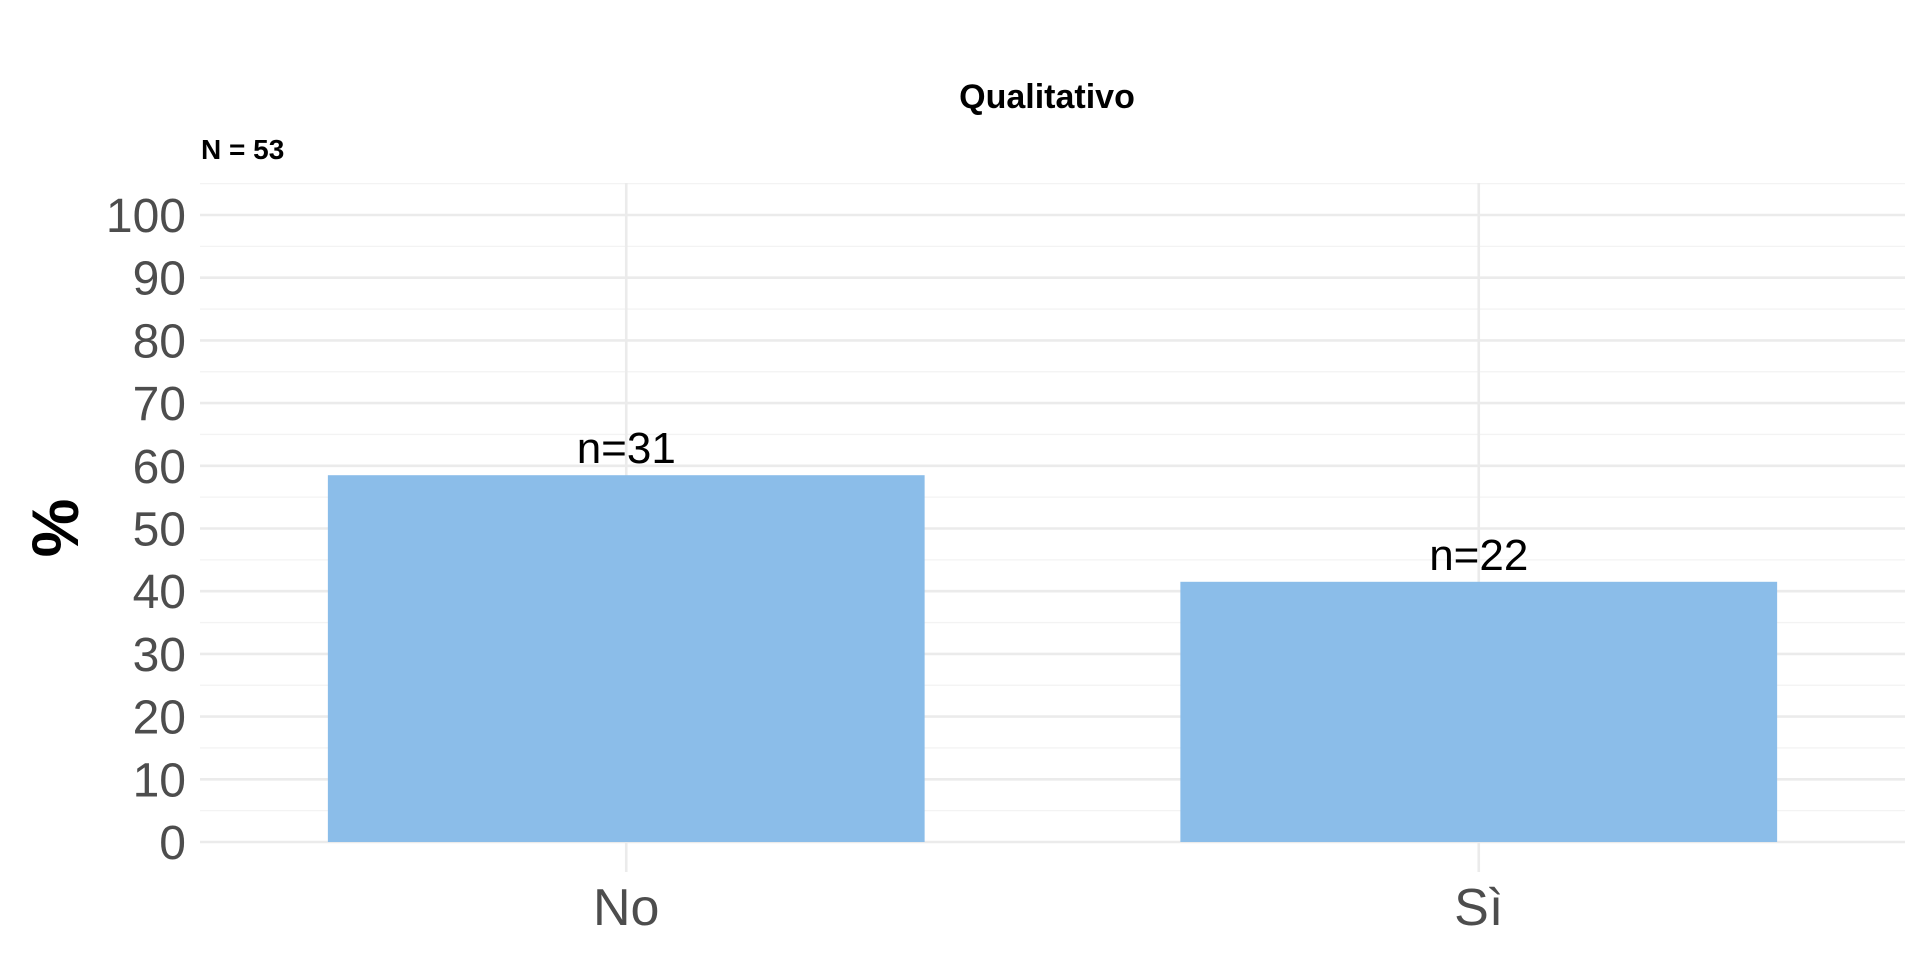 The height and width of the screenshot is (960, 1920). I want to click on x-tick-label: No, so click(626, 908).